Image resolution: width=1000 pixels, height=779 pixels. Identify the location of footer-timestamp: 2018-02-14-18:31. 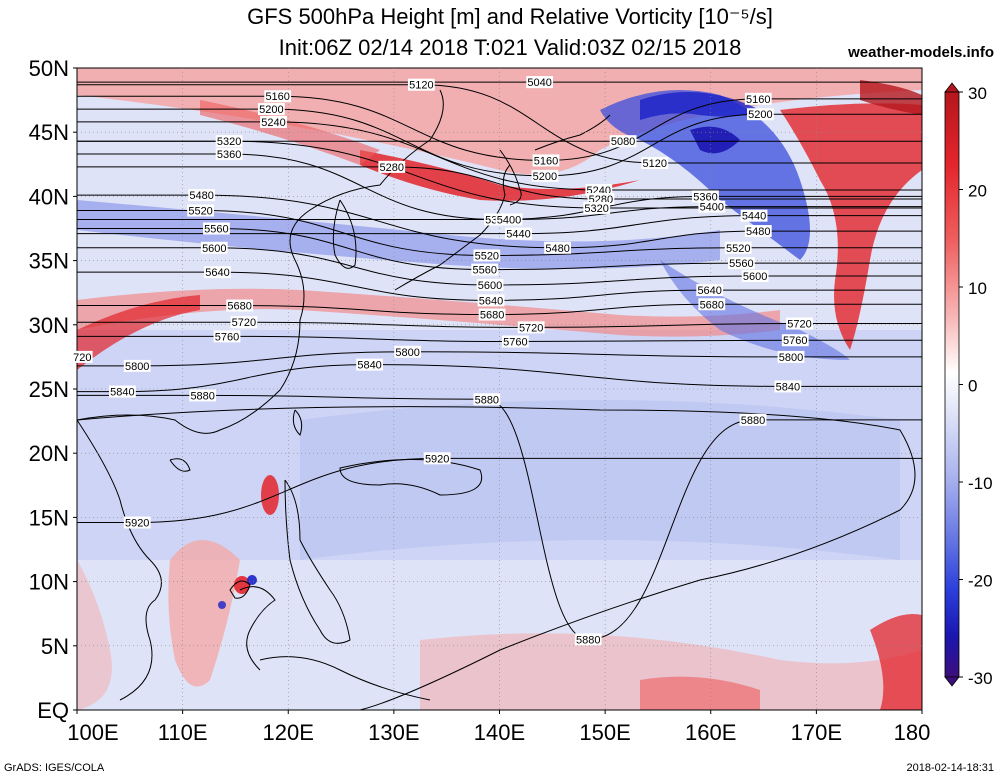
(950, 768).